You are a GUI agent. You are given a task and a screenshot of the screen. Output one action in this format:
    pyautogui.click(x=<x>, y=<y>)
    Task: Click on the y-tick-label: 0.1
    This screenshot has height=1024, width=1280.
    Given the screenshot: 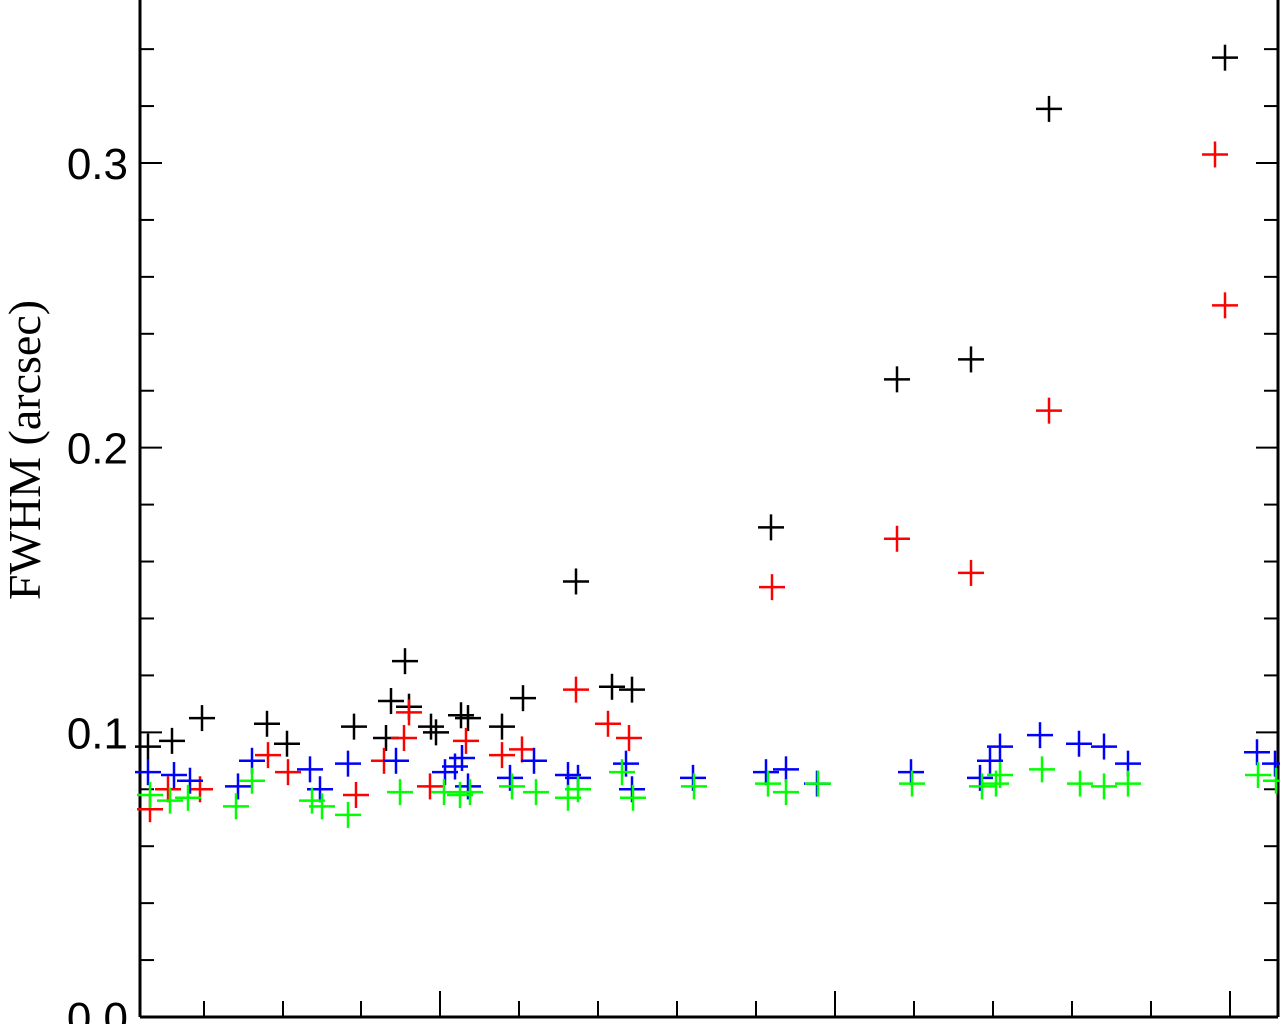 What is the action you would take?
    pyautogui.click(x=97, y=733)
    